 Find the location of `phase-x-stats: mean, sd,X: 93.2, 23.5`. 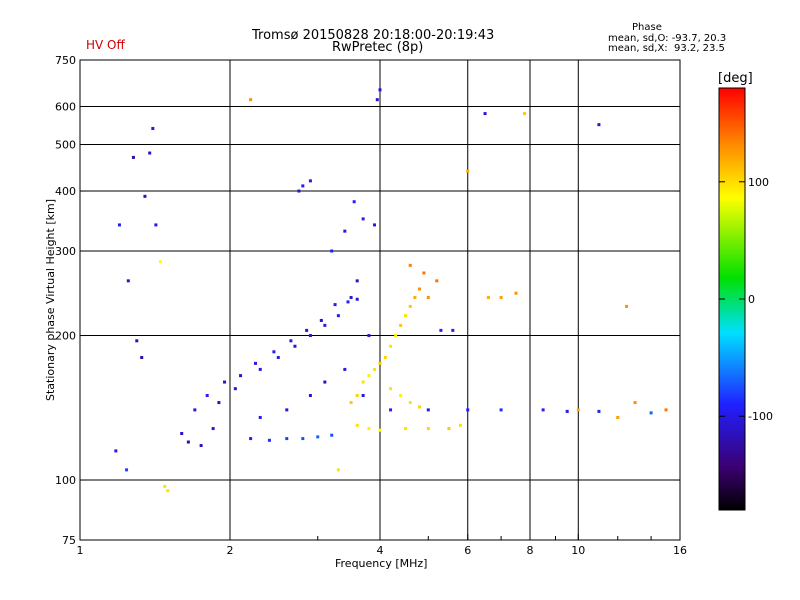

phase-x-stats: mean, sd,X: 93.2, 23.5 is located at coordinates (666, 48).